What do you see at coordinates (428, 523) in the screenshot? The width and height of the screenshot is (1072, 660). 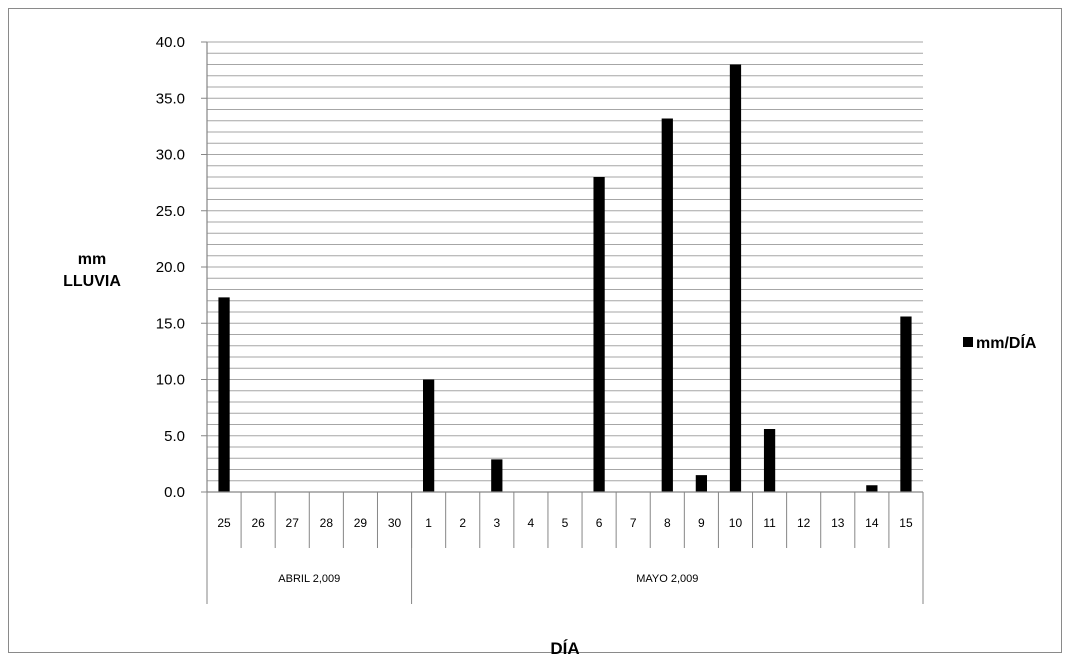 I see `x-tick-label: 1` at bounding box center [428, 523].